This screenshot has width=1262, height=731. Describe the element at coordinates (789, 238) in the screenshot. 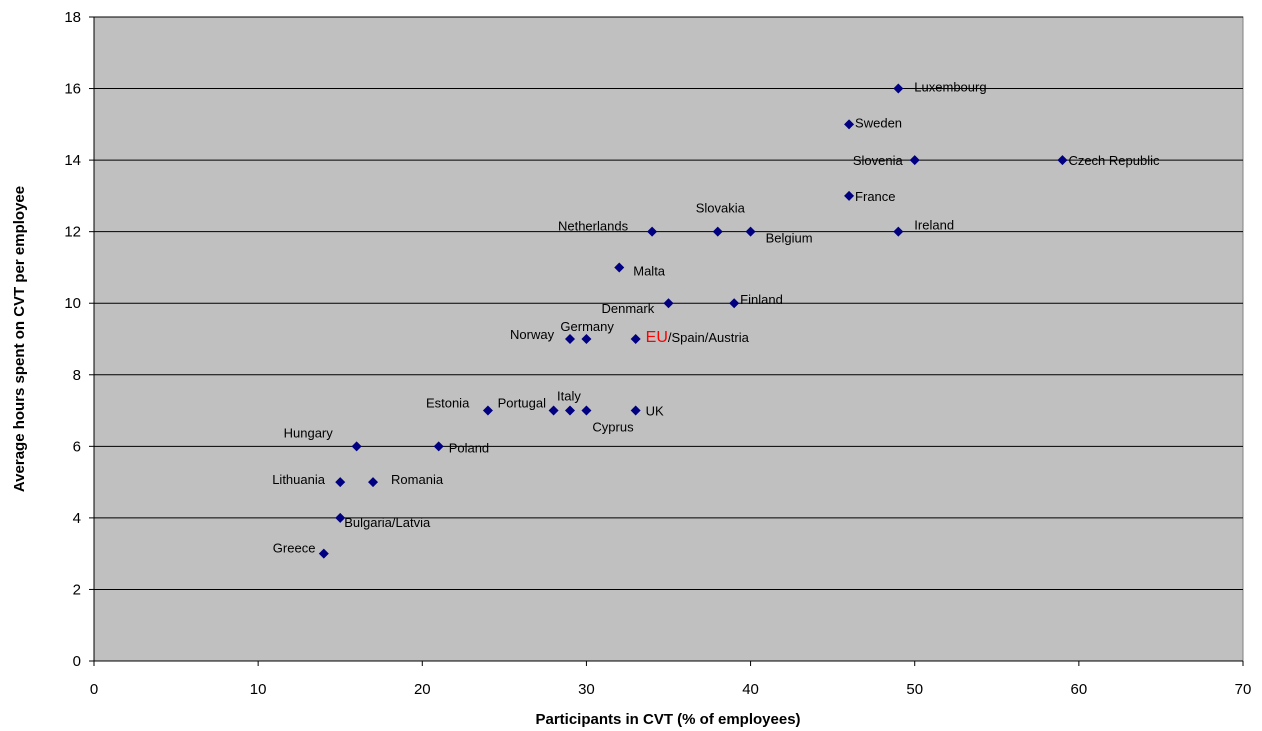

I see `data-label: Belgium` at that location.